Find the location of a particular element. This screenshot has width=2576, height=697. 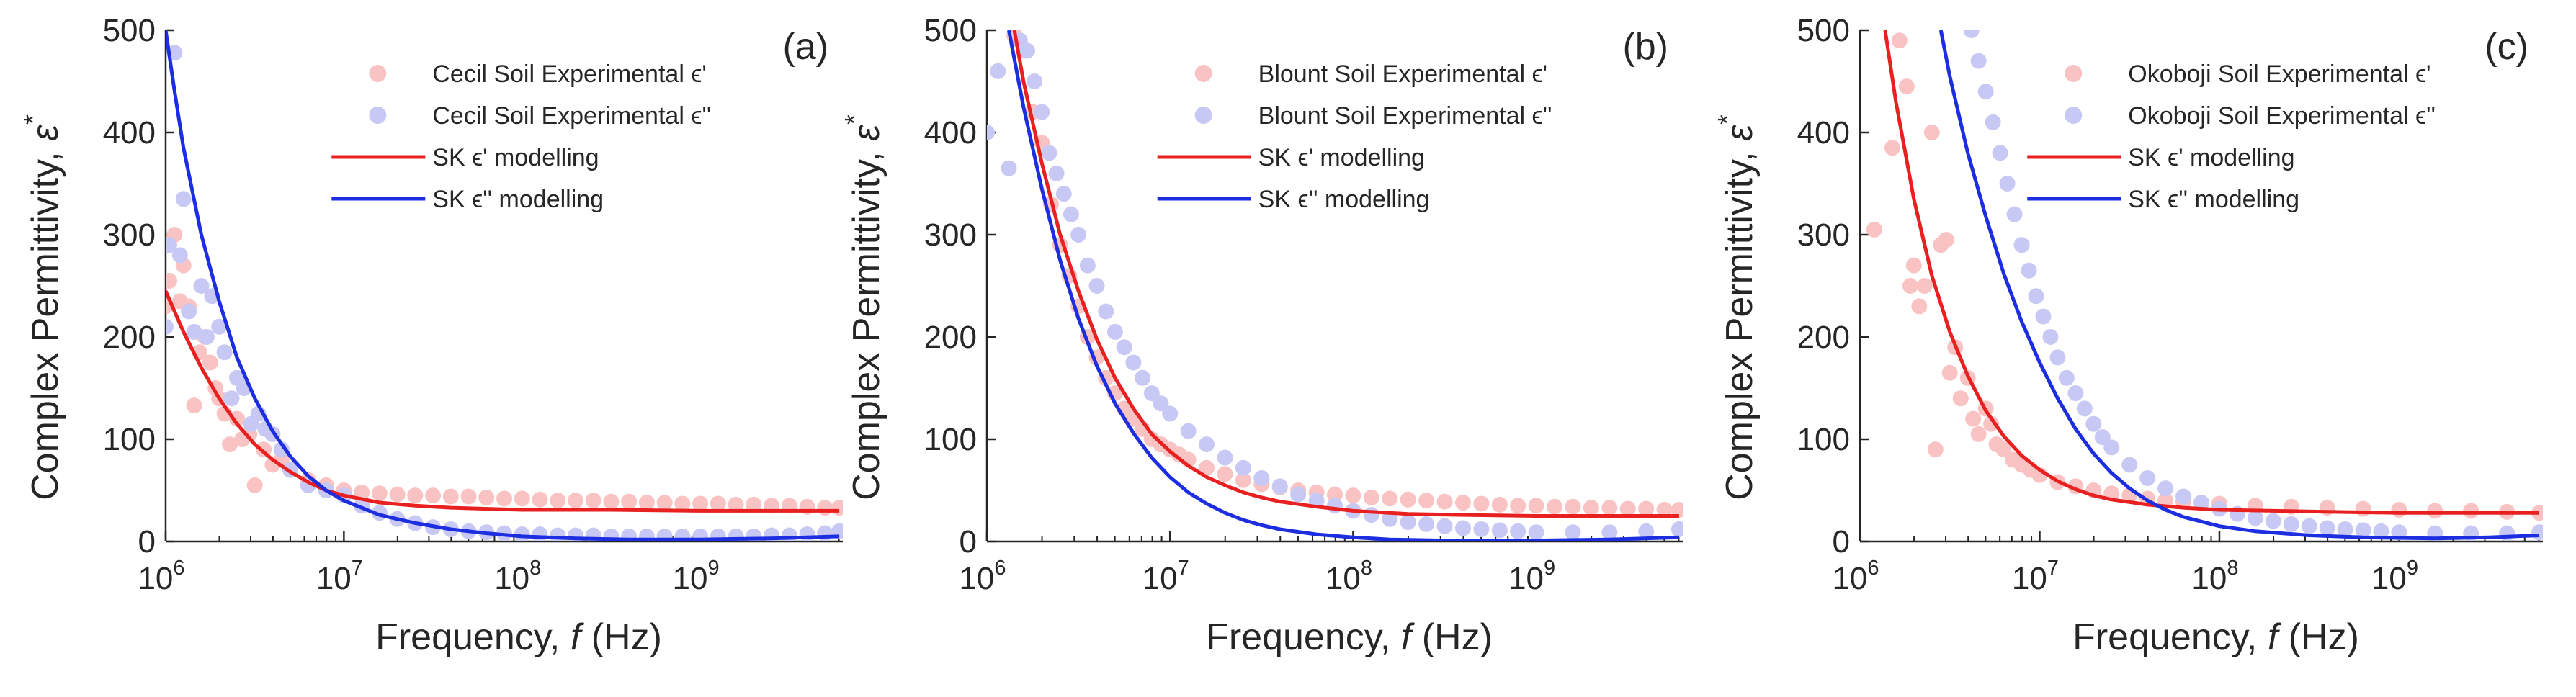

x-axis-label: Frequency, f (Hz) is located at coordinates (2215, 637).